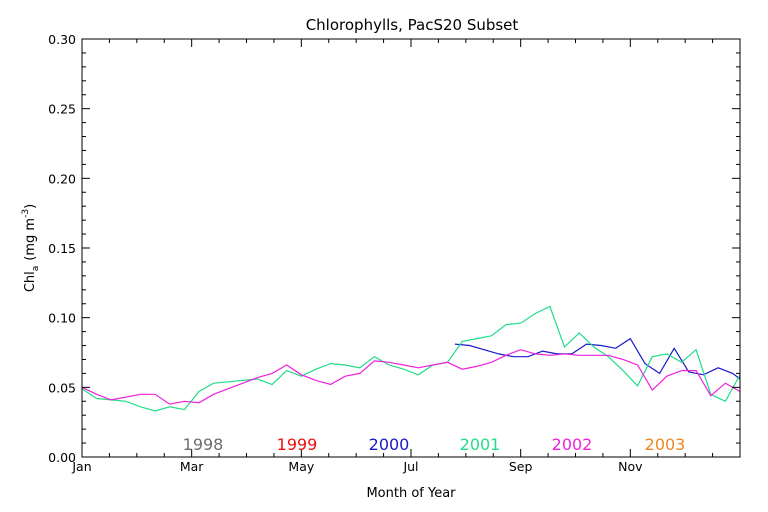 The width and height of the screenshot is (768, 512). Describe the element at coordinates (521, 466) in the screenshot. I see `x-tick-label: Sep` at that location.